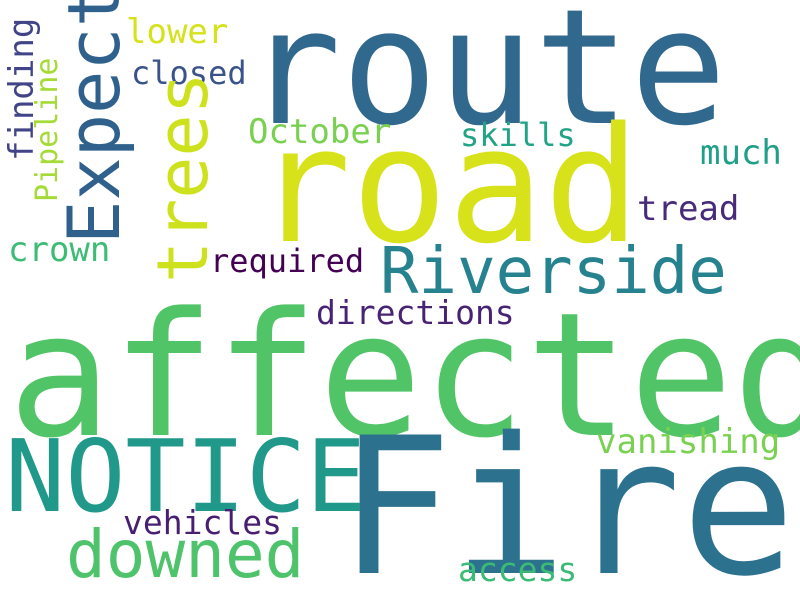 The width and height of the screenshot is (800, 600). I want to click on word-downed: downed, so click(185, 554).